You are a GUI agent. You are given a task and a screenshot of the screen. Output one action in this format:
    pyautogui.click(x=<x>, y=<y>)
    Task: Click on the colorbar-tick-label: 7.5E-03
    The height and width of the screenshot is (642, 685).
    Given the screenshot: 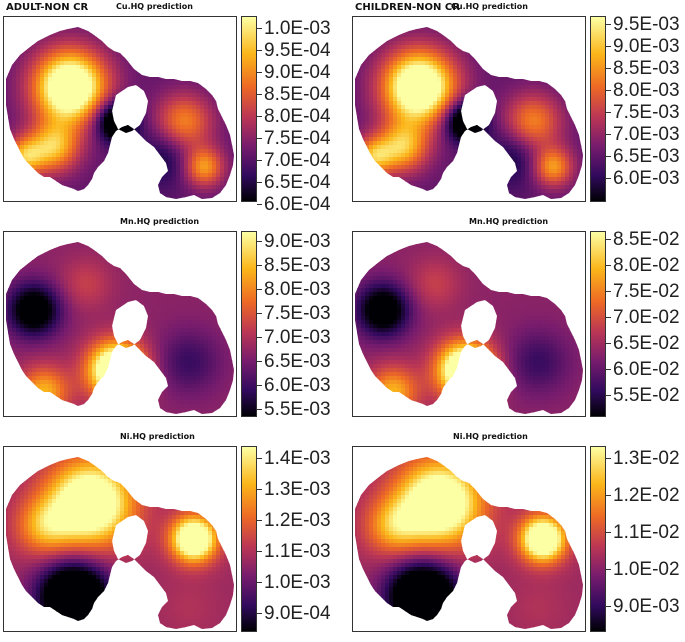 What is the action you would take?
    pyautogui.click(x=297, y=313)
    